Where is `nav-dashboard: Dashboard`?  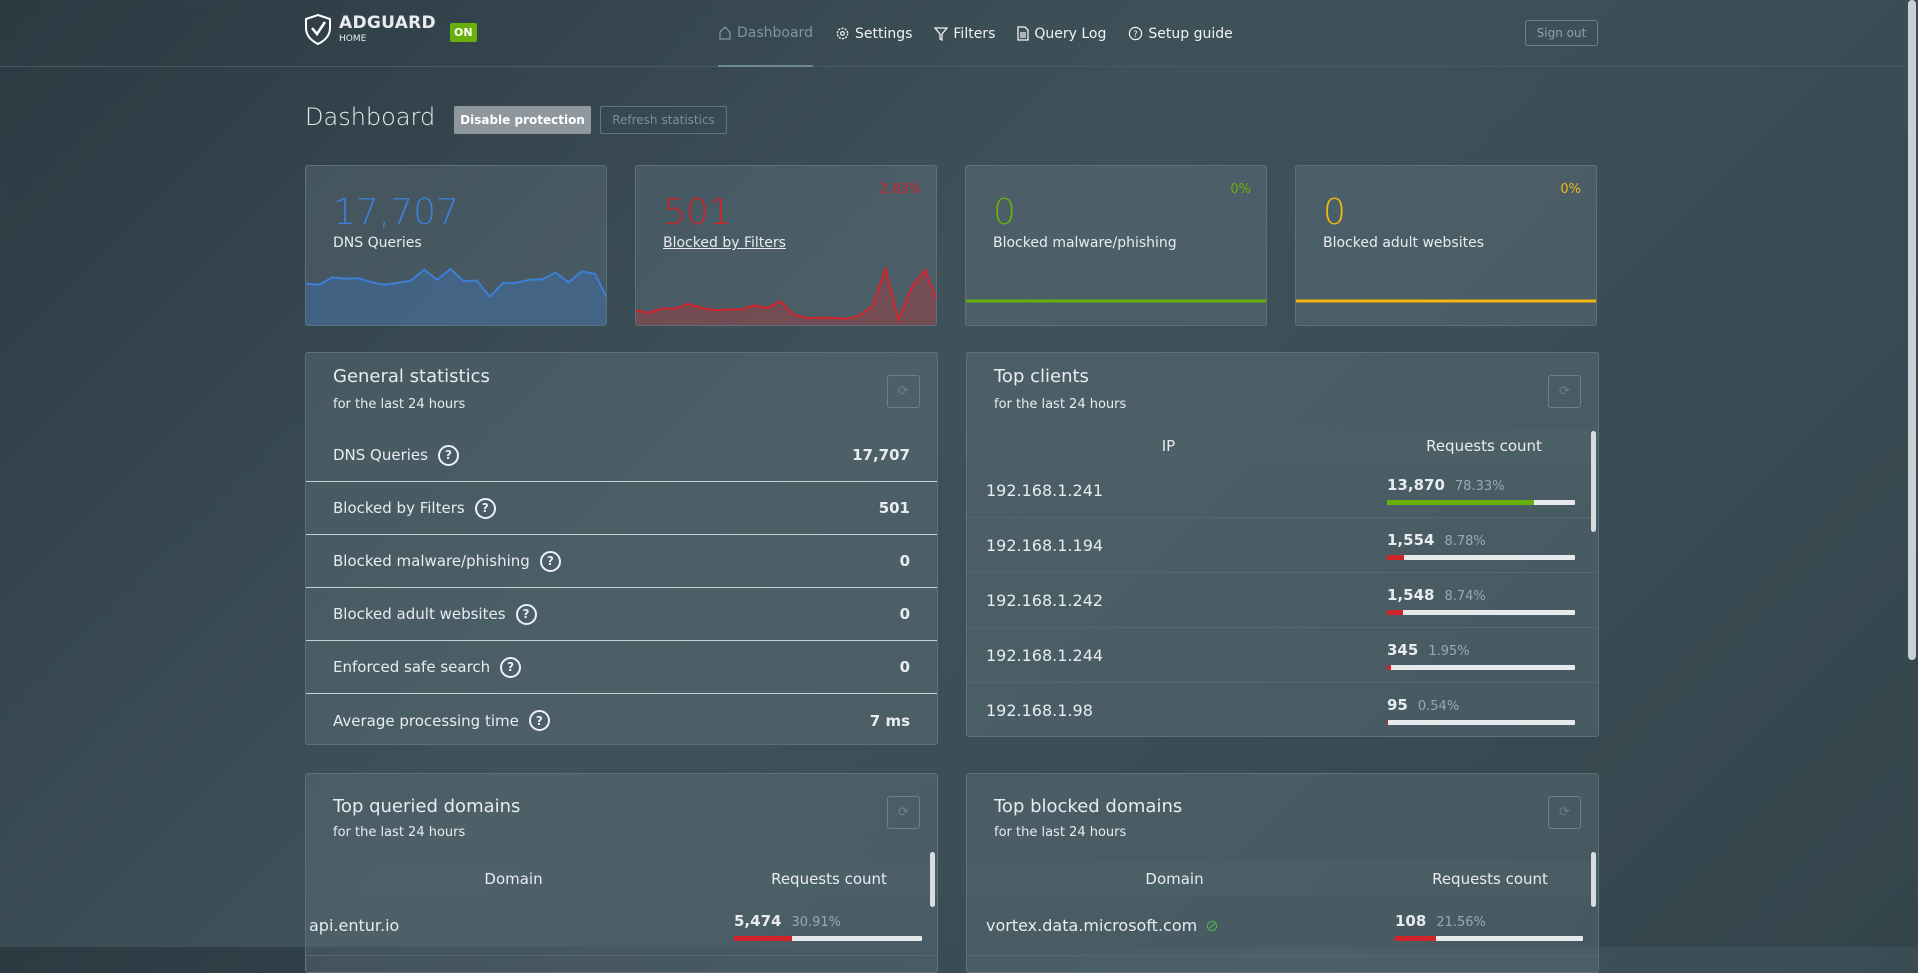
nav-dashboard: Dashboard is located at coordinates (765, 33).